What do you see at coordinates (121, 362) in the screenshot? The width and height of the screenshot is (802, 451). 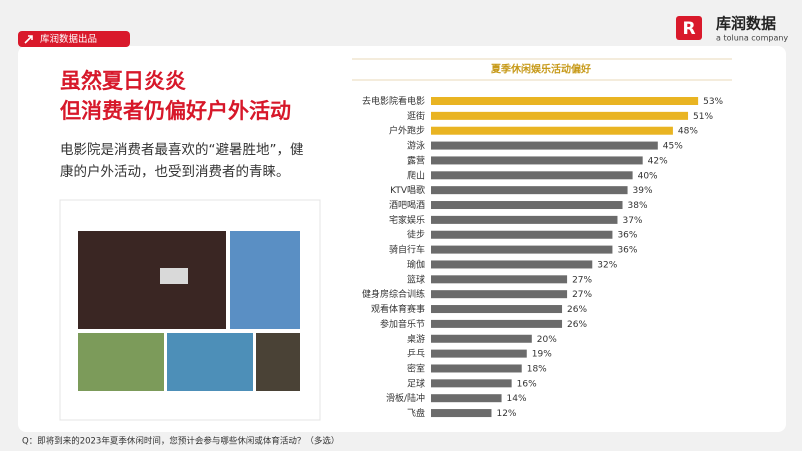 I see `photo-runner` at bounding box center [121, 362].